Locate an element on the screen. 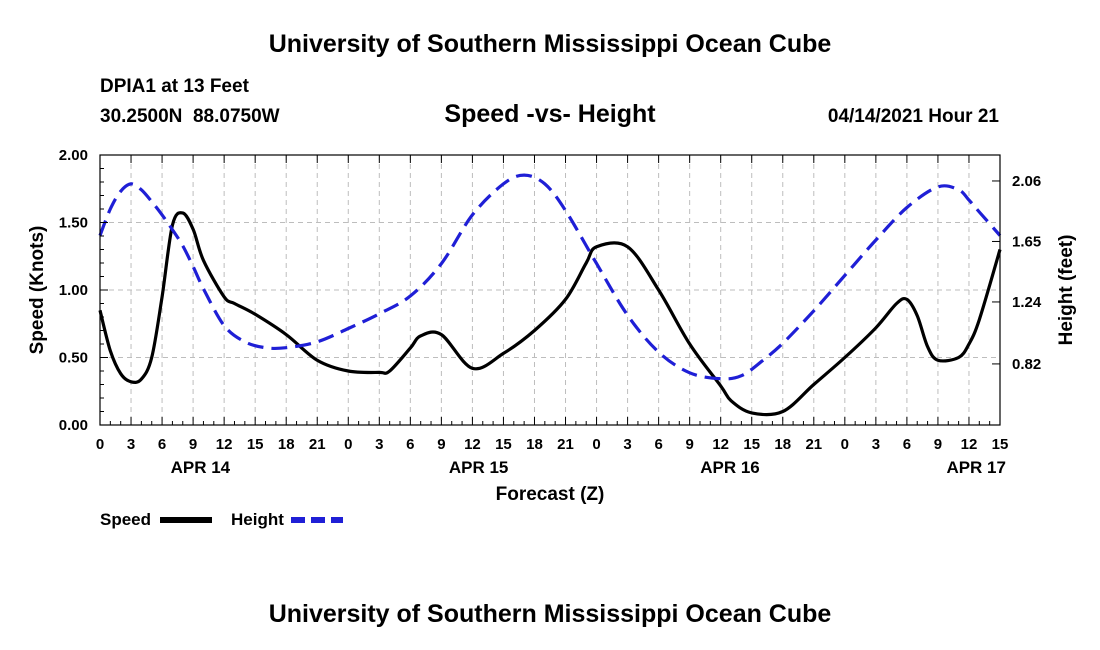 This screenshot has height=650, width=1100. y2-tick-label: 1.65 is located at coordinates (1026, 241).